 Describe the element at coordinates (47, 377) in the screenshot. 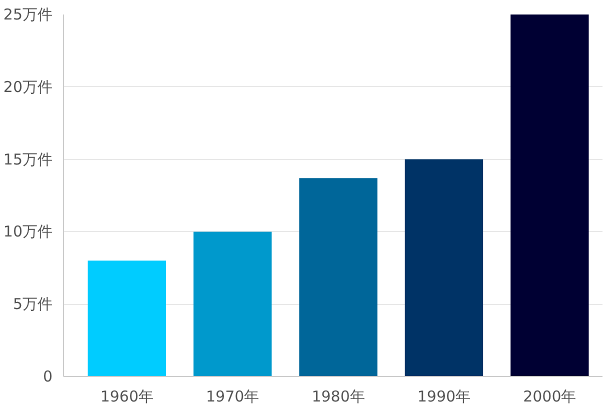

I see `y-tick-label: 0` at that location.